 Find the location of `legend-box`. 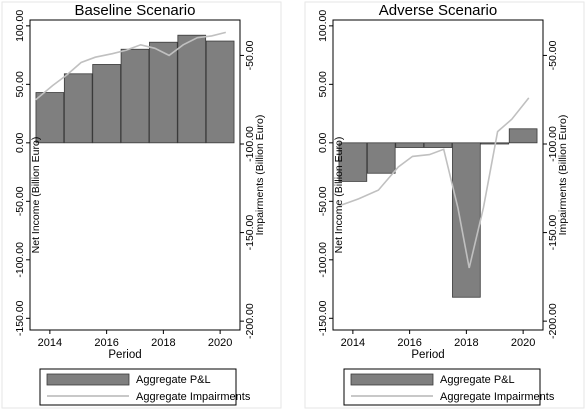

legend-box is located at coordinates (442, 387).